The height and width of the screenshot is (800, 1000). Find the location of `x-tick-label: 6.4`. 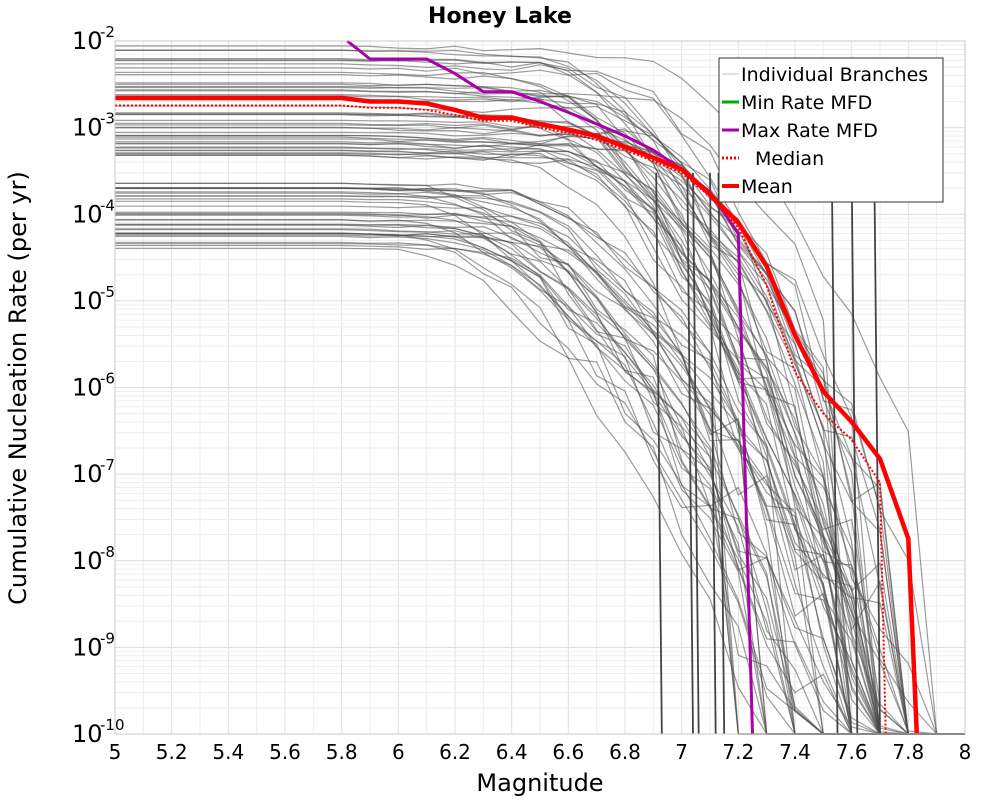

x-tick-label: 6.4 is located at coordinates (512, 752).